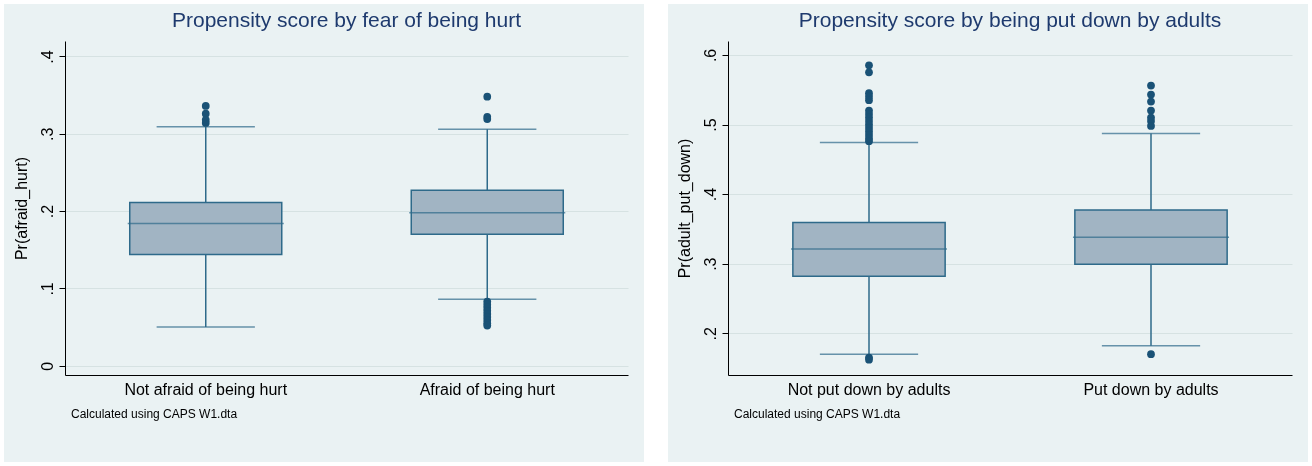 This screenshot has height=466, width=1312. Describe the element at coordinates (710, 55) in the screenshot. I see `y-tick-label: .6` at that location.